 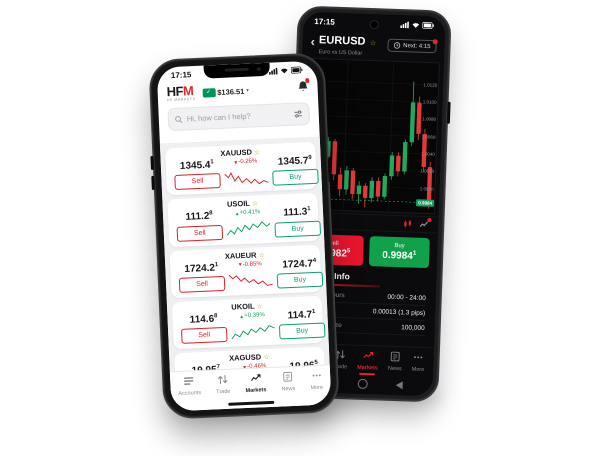 I want to click on price-axis-label: 1.0020, so click(x=427, y=171).